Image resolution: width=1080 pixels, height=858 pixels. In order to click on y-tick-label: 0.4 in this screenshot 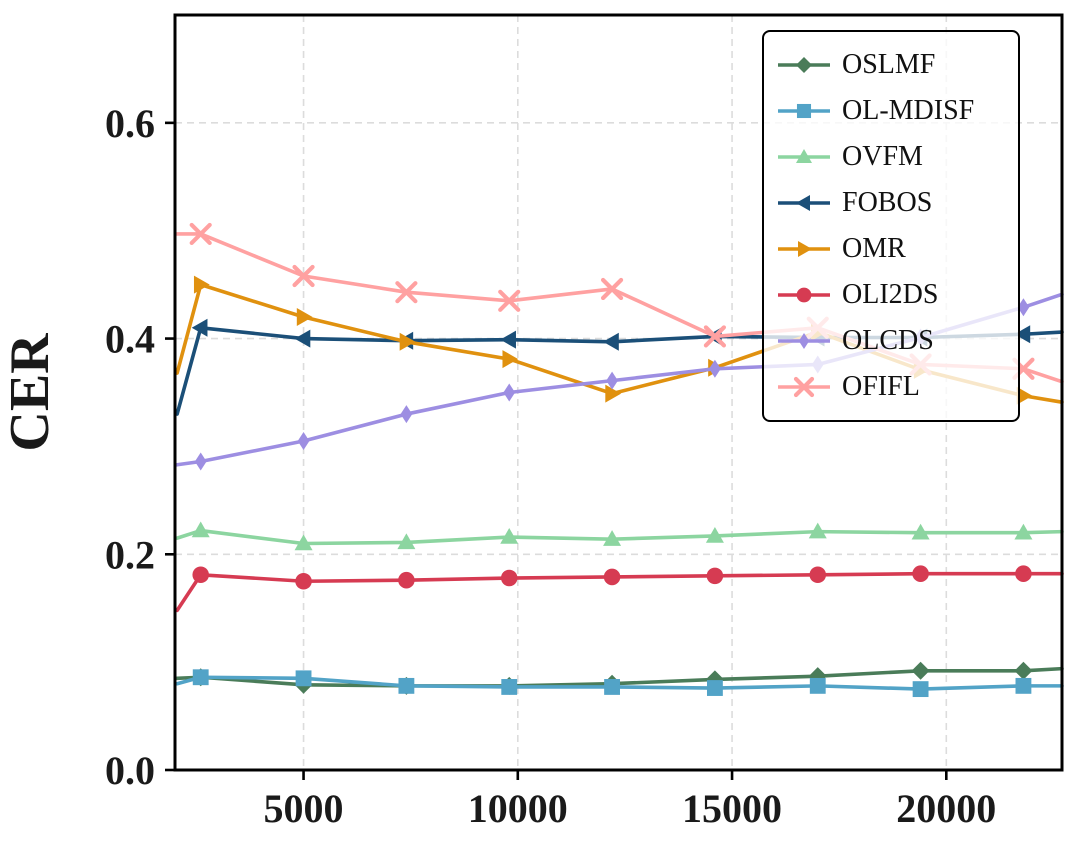, I will do `click(130, 339)`.